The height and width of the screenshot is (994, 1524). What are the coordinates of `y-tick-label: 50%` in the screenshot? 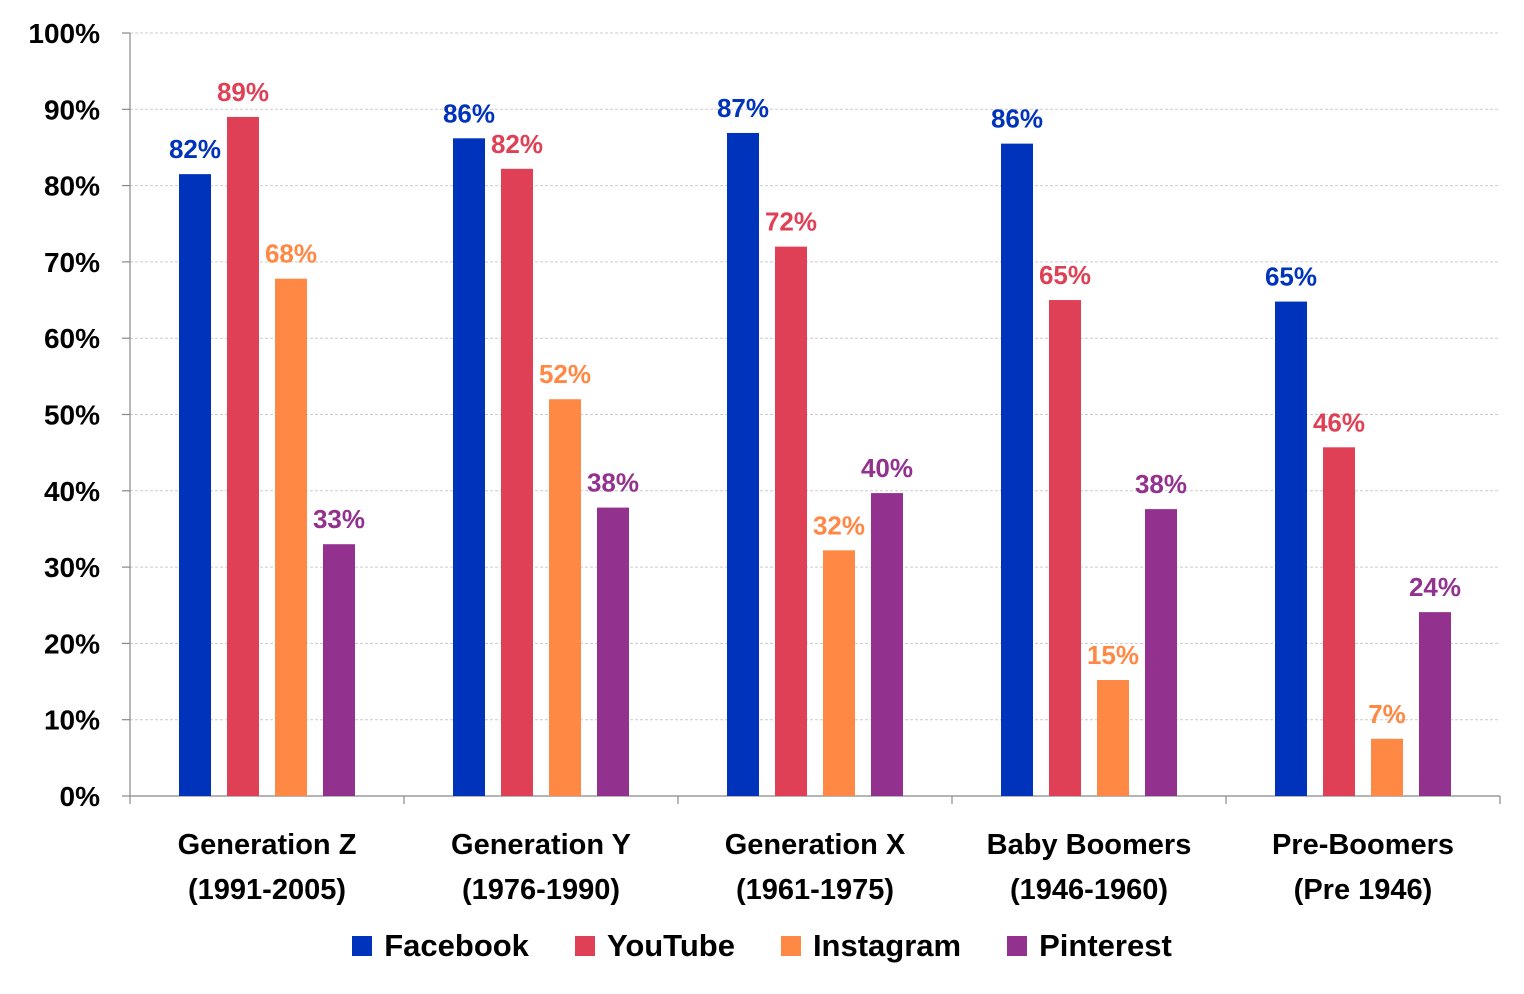 It's located at (72, 415).